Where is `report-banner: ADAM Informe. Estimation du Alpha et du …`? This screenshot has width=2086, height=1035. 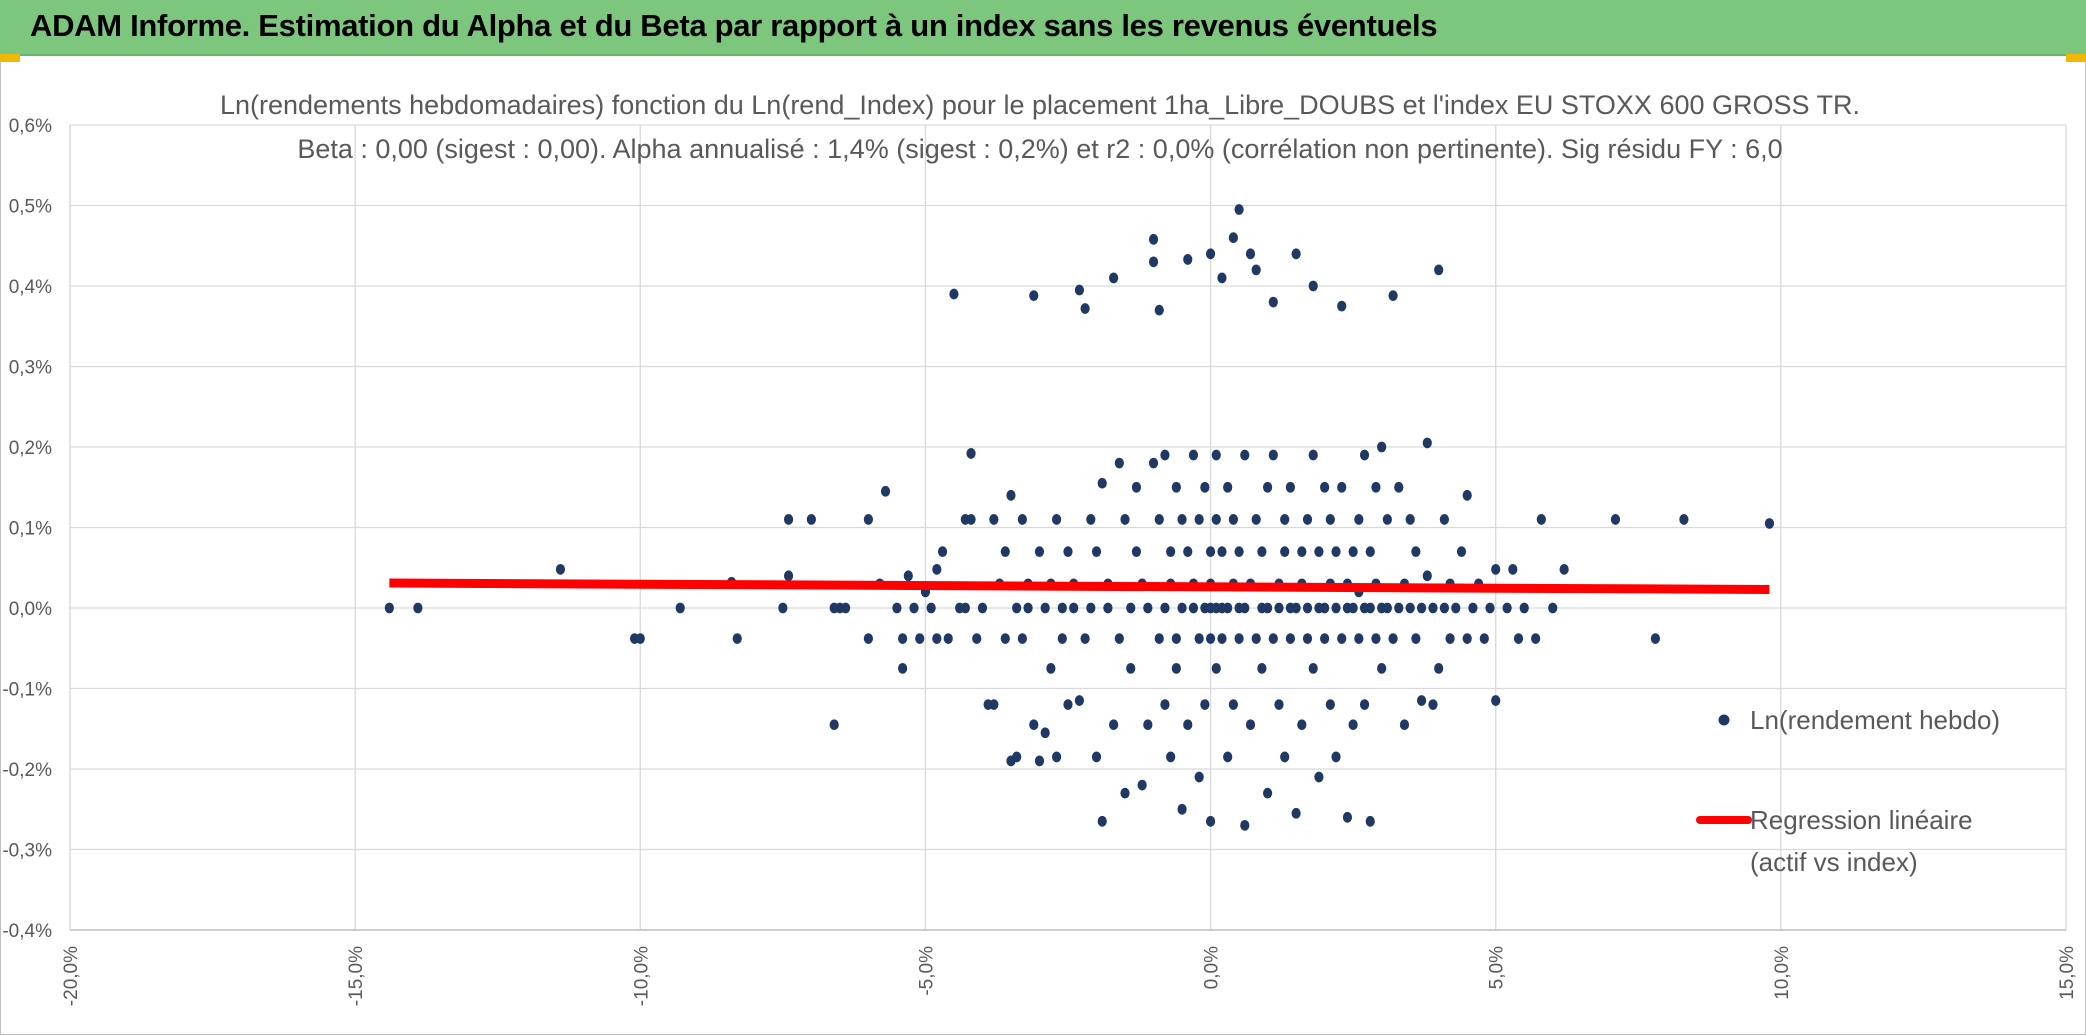
report-banner: ADAM Informe. Estimation du Alpha et du … is located at coordinates (1043, 28).